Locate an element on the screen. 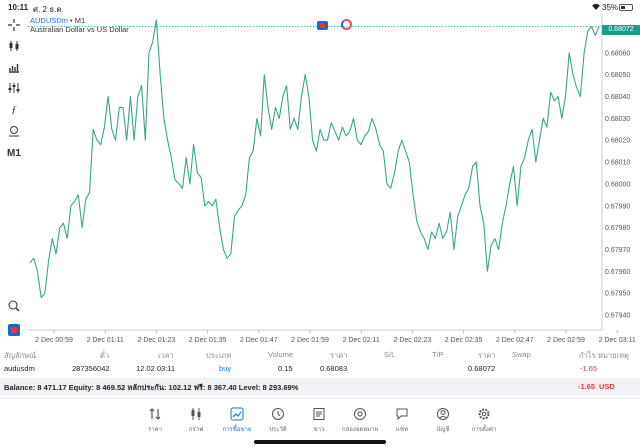  quotes-arrows-icon is located at coordinates (155, 414).